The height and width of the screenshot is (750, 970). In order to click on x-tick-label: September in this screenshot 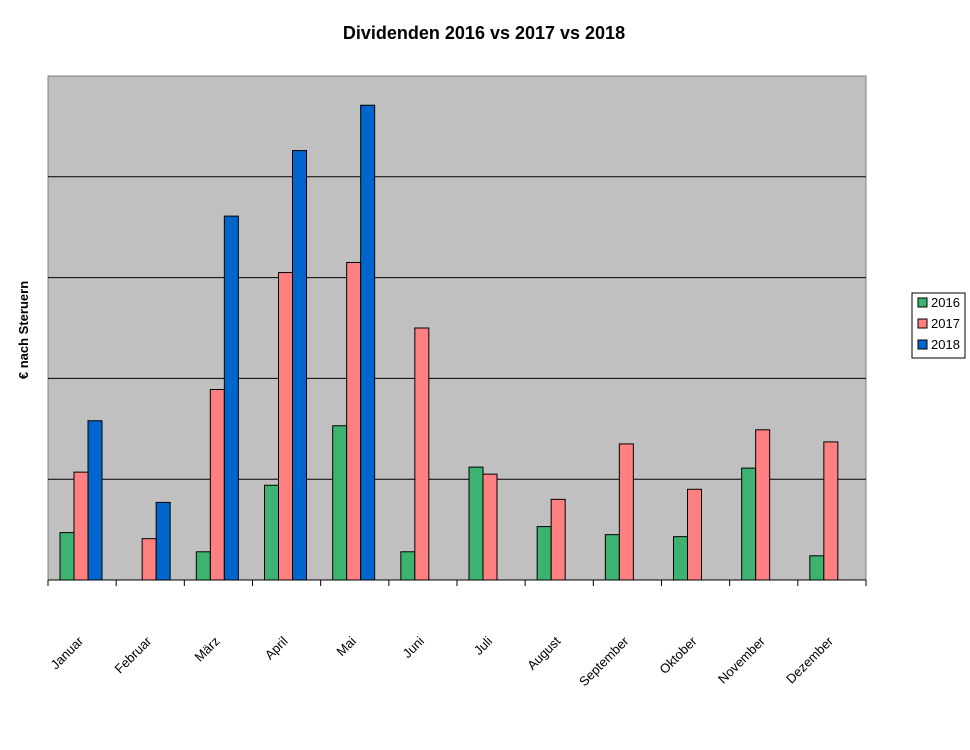, I will do `click(604, 661)`.